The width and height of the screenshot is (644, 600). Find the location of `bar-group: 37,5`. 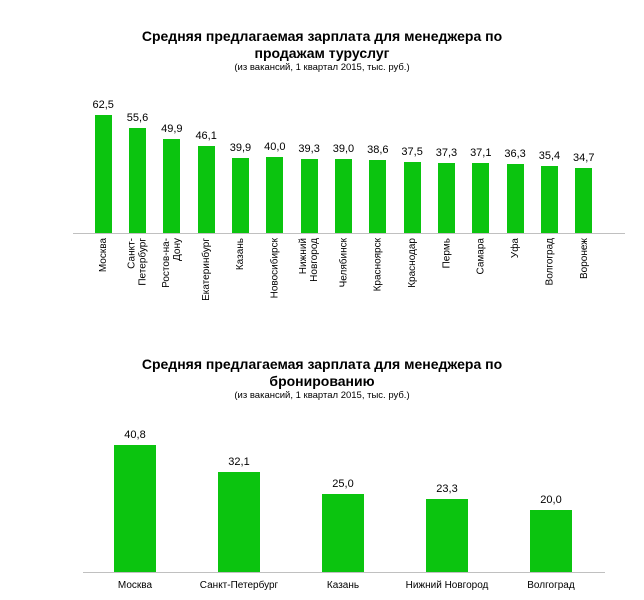

bar-group: 37,5 is located at coordinates (412, 174).